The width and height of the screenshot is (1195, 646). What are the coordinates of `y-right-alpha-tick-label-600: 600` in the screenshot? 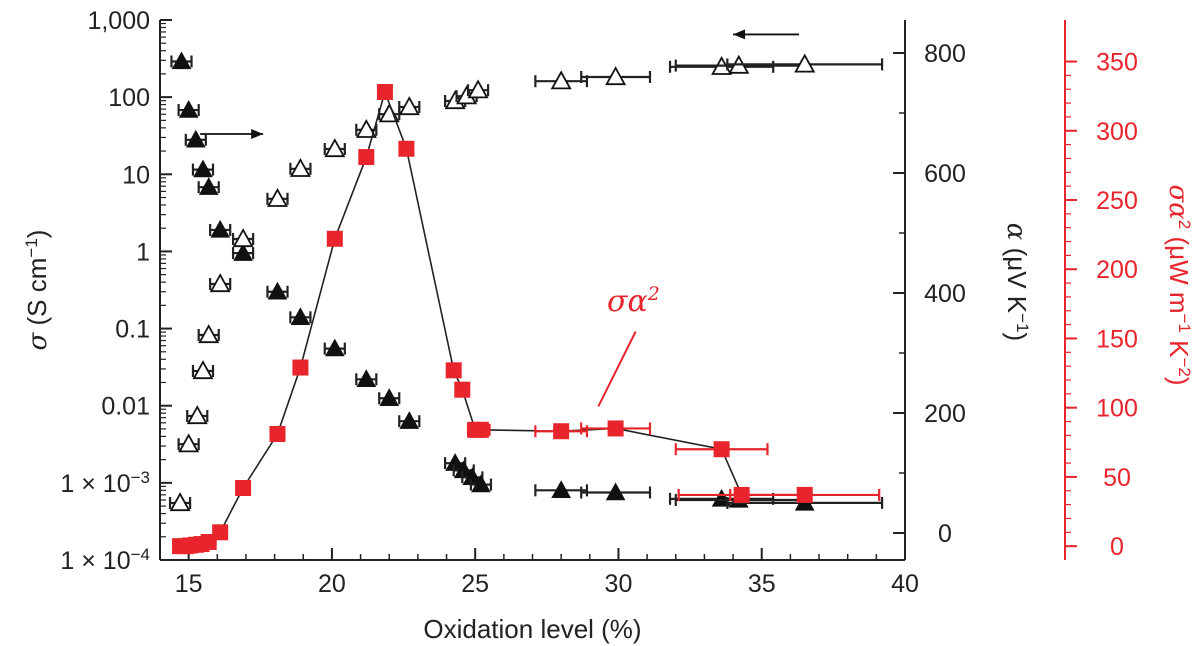 It's located at (945, 174).